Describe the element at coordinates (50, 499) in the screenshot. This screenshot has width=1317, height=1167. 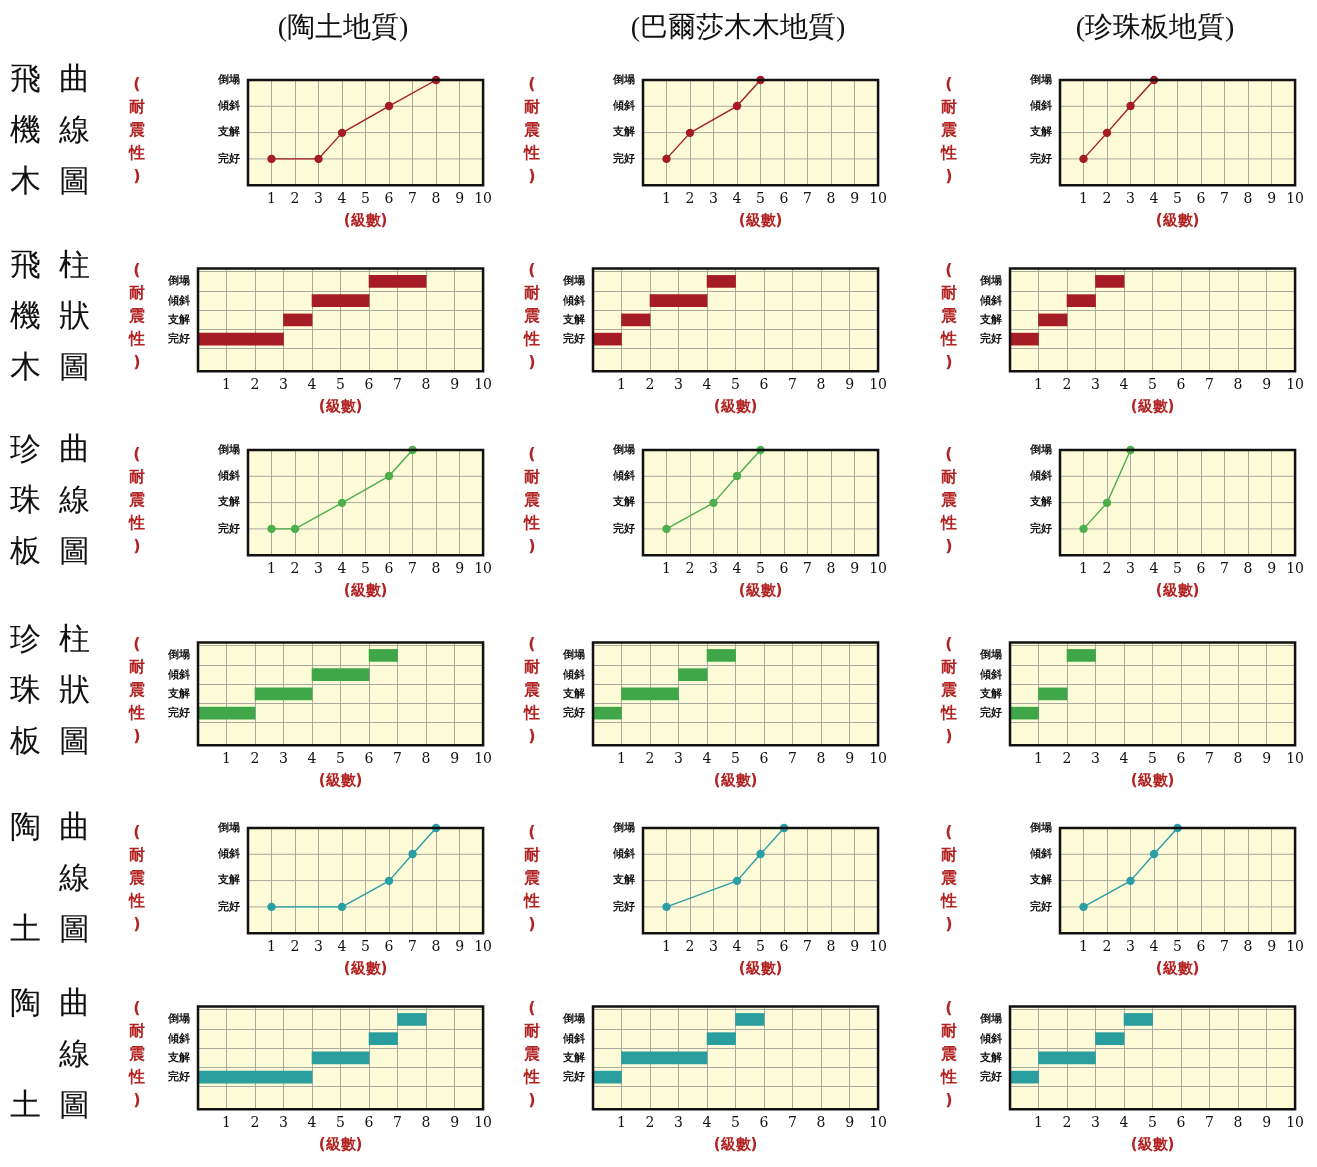
I see `text: 珍珠板曲線圖` at that location.